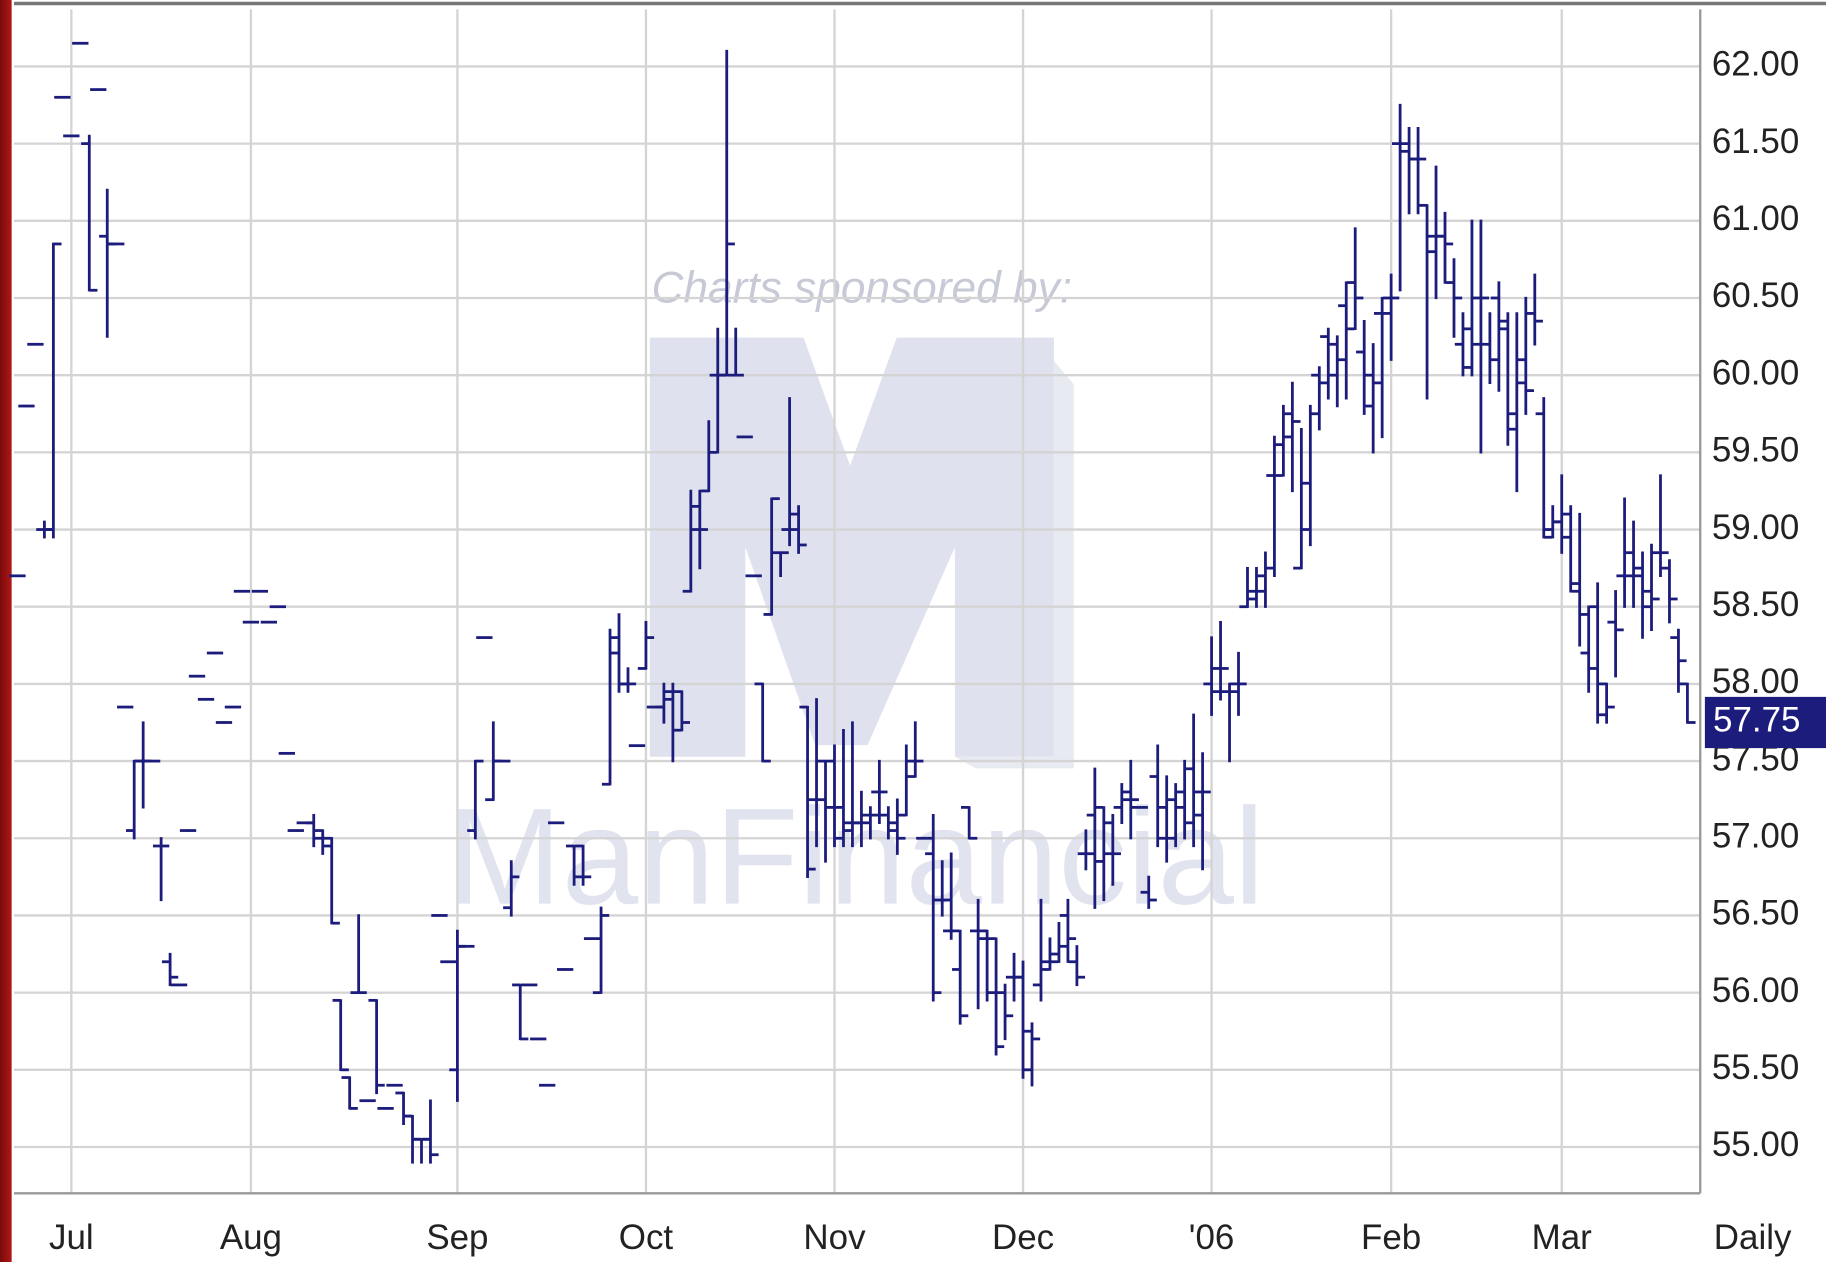 Image resolution: width=1826 pixels, height=1262 pixels. I want to click on last-price-box, so click(1765, 722).